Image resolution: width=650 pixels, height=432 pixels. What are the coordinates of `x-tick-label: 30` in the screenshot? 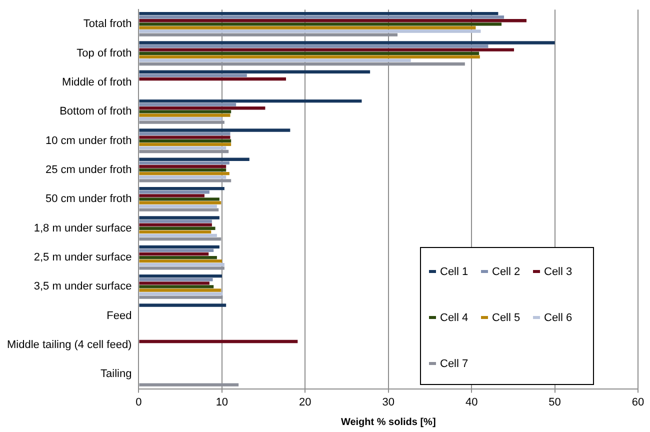 It's located at (388, 402).